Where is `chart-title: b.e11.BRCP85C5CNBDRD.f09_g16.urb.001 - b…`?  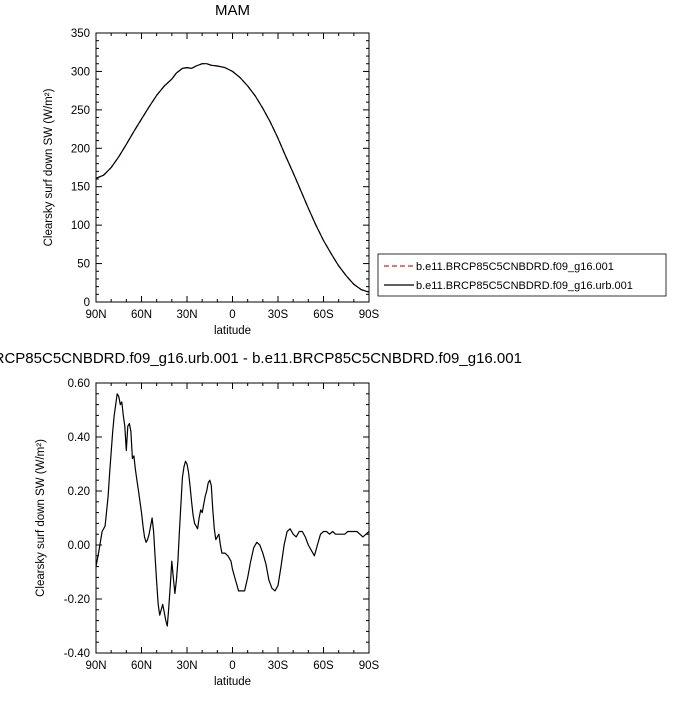 chart-title: b.e11.BRCP85C5CNBDRD.f09_g16.urb.001 - b… is located at coordinates (261, 358).